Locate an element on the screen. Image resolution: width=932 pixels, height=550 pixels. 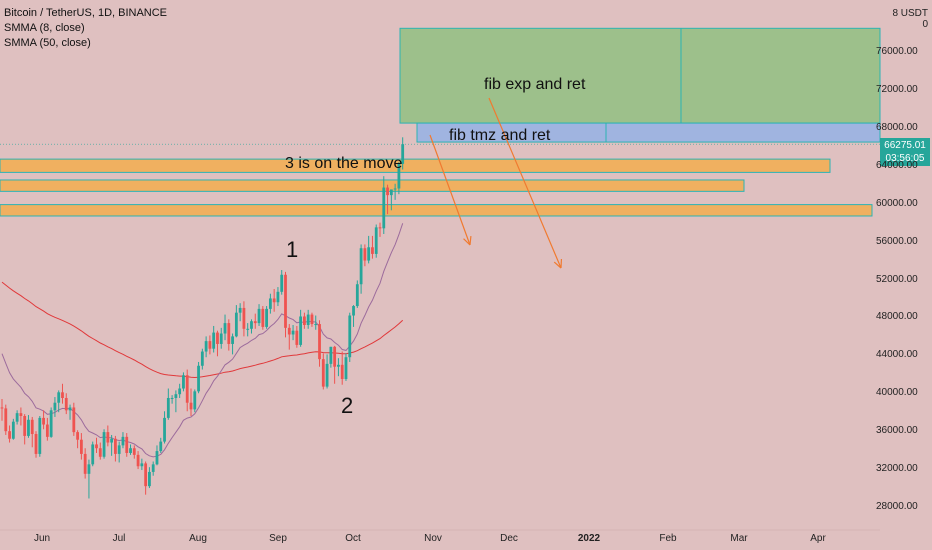
last-price: 66275.01 is located at coordinates (905, 145).